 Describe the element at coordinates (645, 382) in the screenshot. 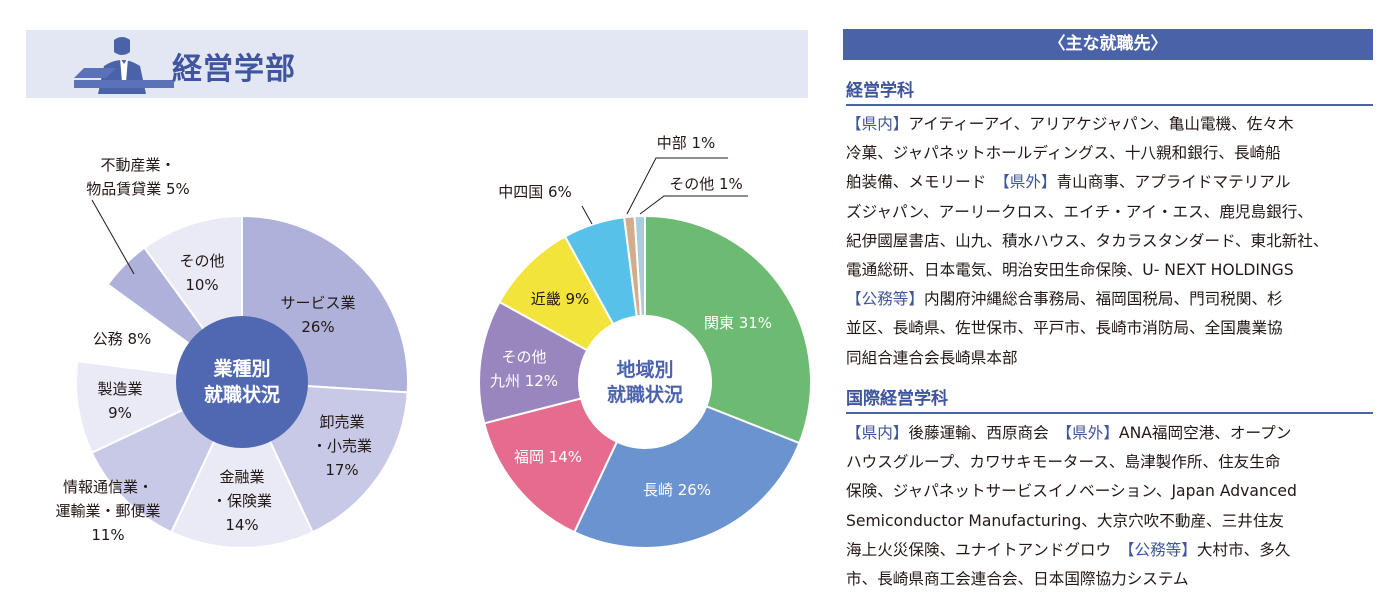

I see `region-center-label: 地域別就職状況` at that location.